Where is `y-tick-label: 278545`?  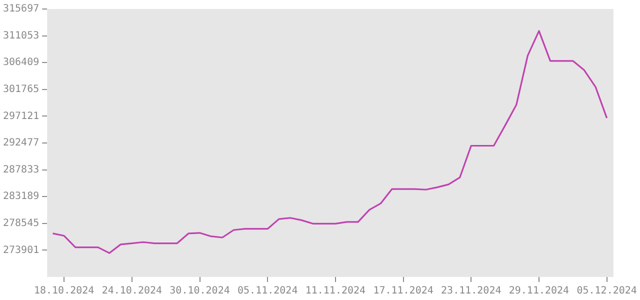
y-tick-label: 278545 is located at coordinates (21, 223).